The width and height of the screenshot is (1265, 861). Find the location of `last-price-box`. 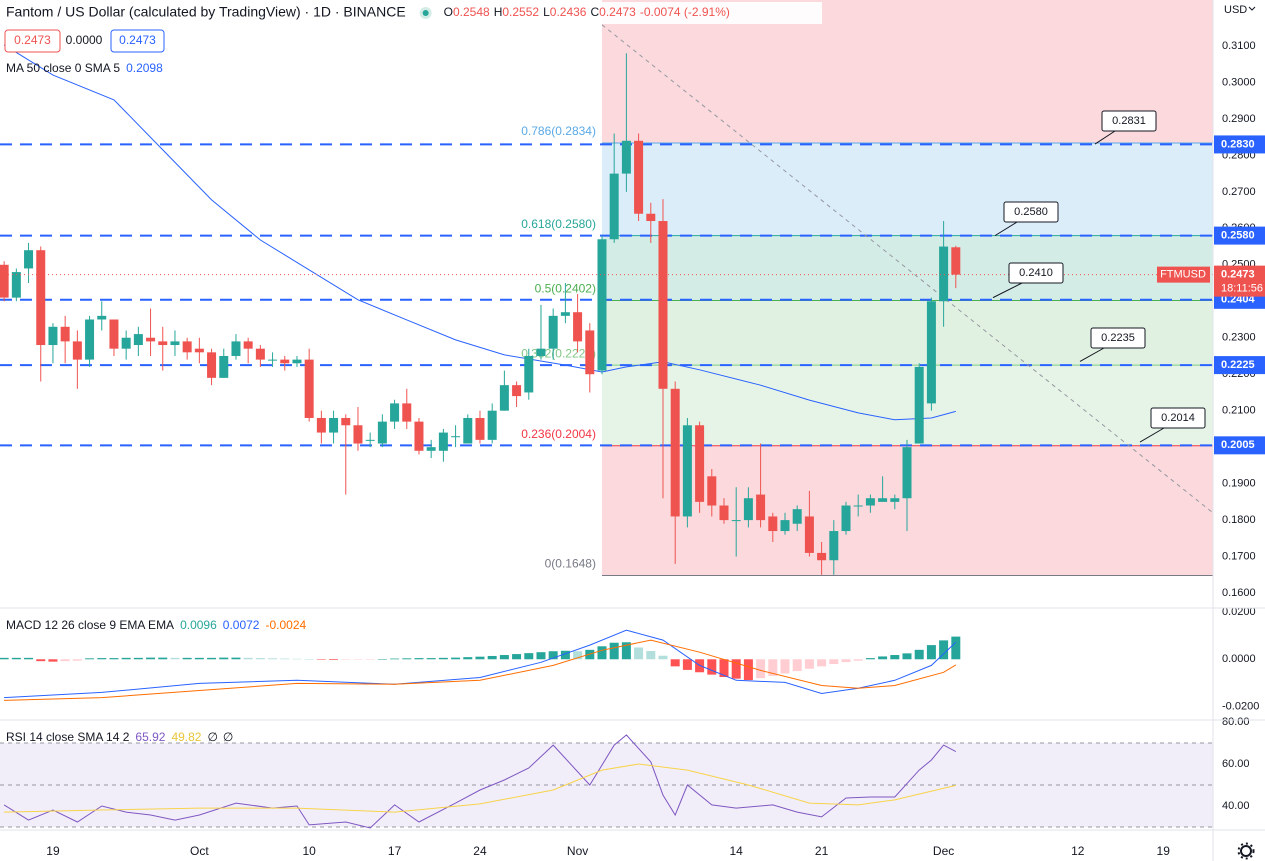

last-price-box is located at coordinates (1239, 281).